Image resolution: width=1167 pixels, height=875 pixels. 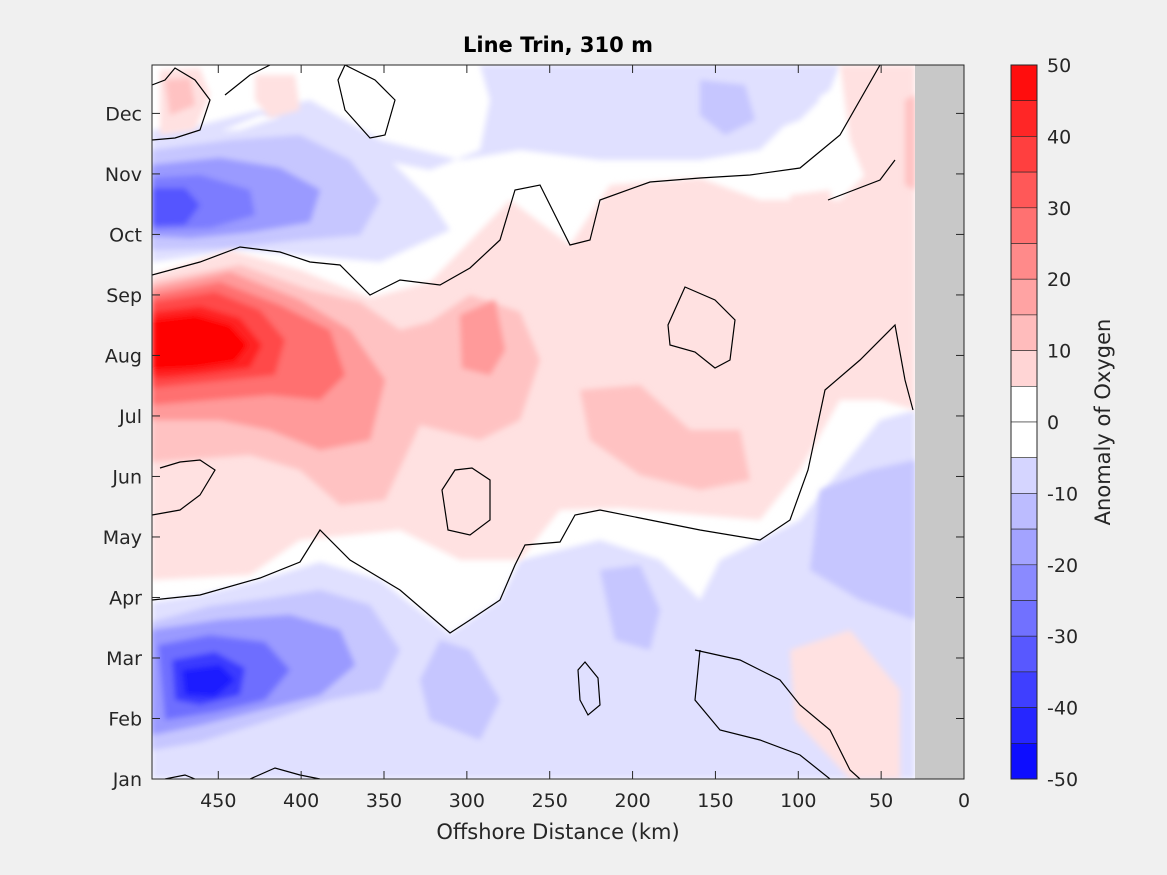 I want to click on y-tick-label: Jul, so click(x=130, y=417).